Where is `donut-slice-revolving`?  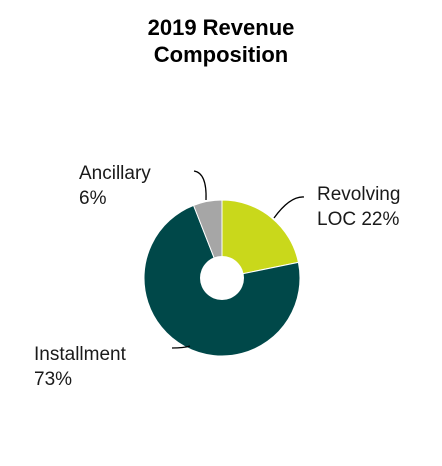
donut-slice-revolving is located at coordinates (260, 239).